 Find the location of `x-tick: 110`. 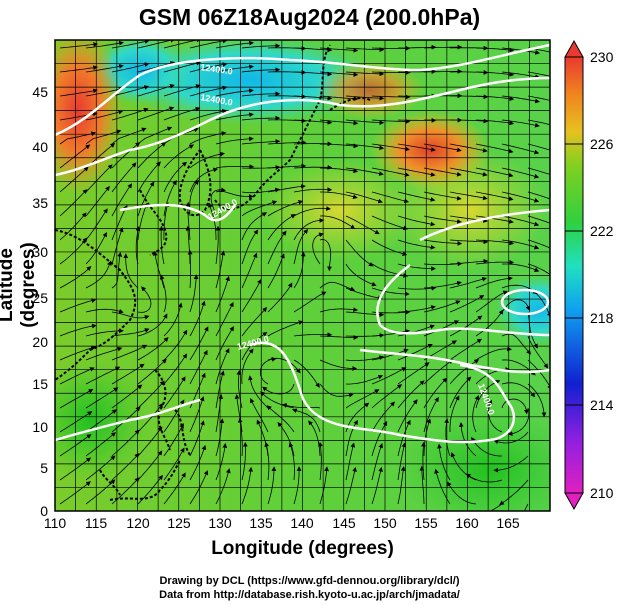

x-tick: 110 is located at coordinates (55, 523).